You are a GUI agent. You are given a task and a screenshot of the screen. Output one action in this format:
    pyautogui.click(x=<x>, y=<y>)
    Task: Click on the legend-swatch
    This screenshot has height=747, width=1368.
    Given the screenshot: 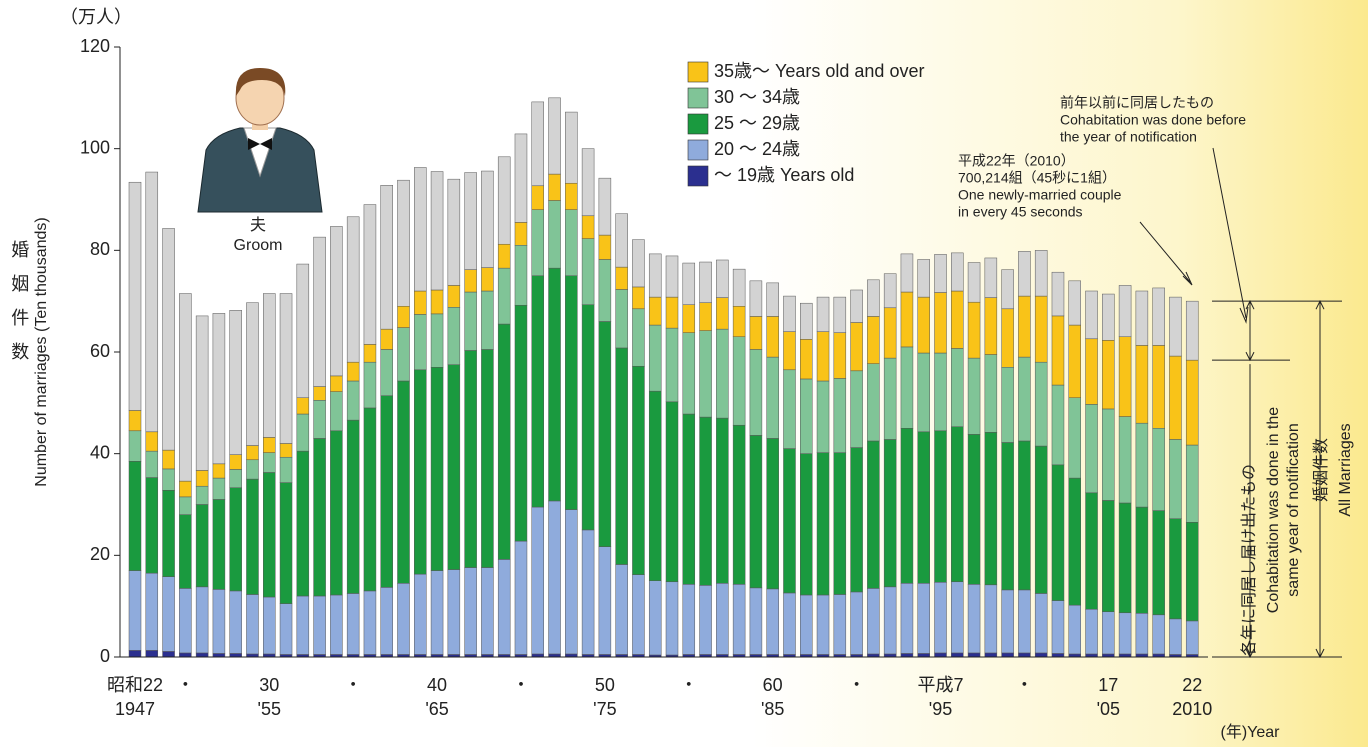 What is the action you would take?
    pyautogui.click(x=698, y=176)
    